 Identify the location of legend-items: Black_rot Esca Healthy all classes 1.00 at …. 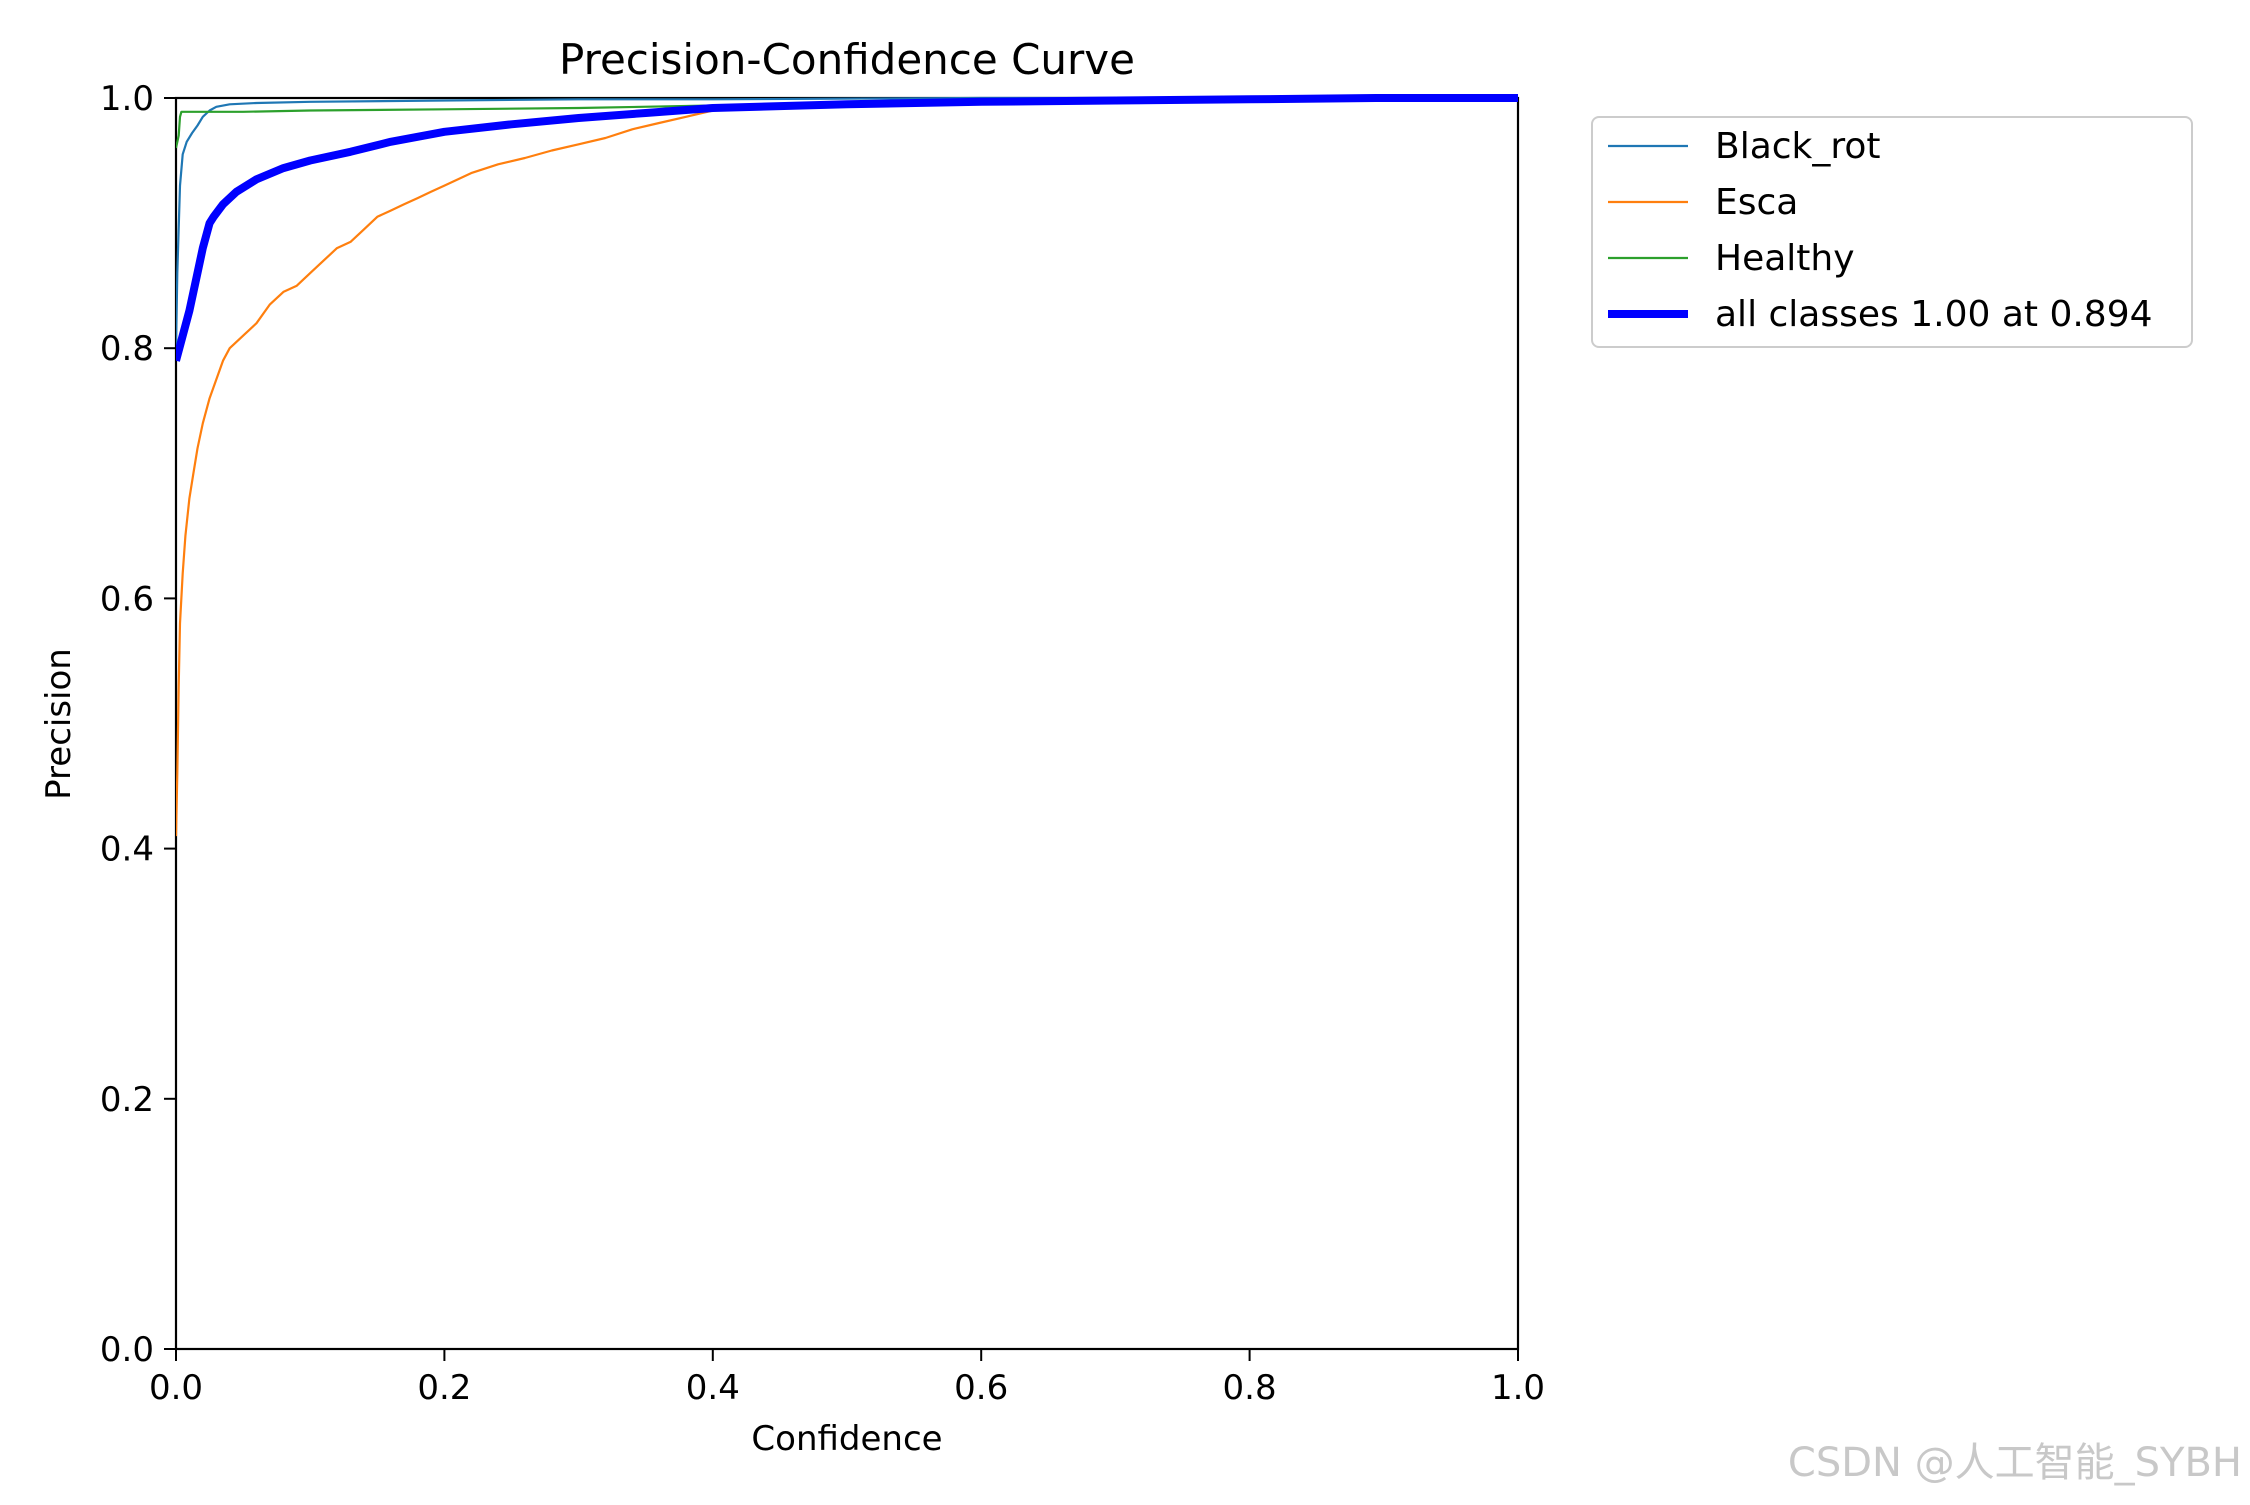
(1880, 230).